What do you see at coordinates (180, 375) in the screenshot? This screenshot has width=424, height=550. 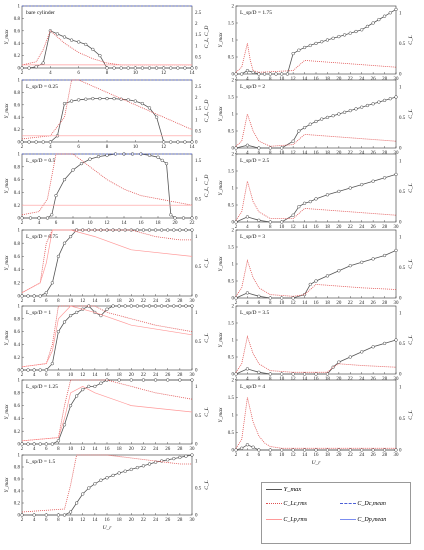 I see `l5-xtick-label: 28` at bounding box center [180, 375].